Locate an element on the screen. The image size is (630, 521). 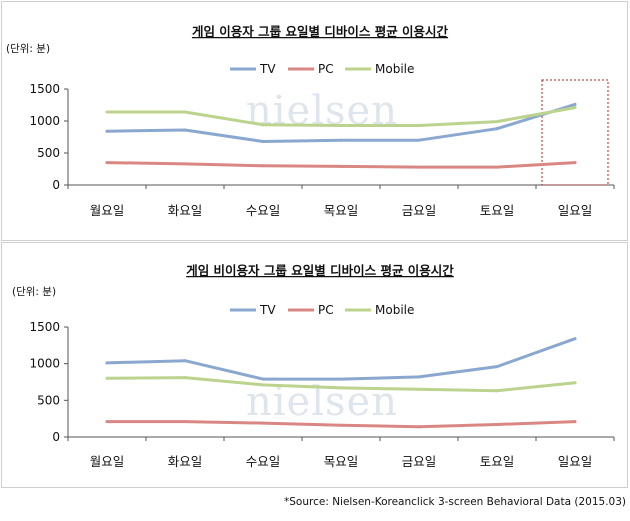
top-category-label: 화요일 is located at coordinates (185, 210).